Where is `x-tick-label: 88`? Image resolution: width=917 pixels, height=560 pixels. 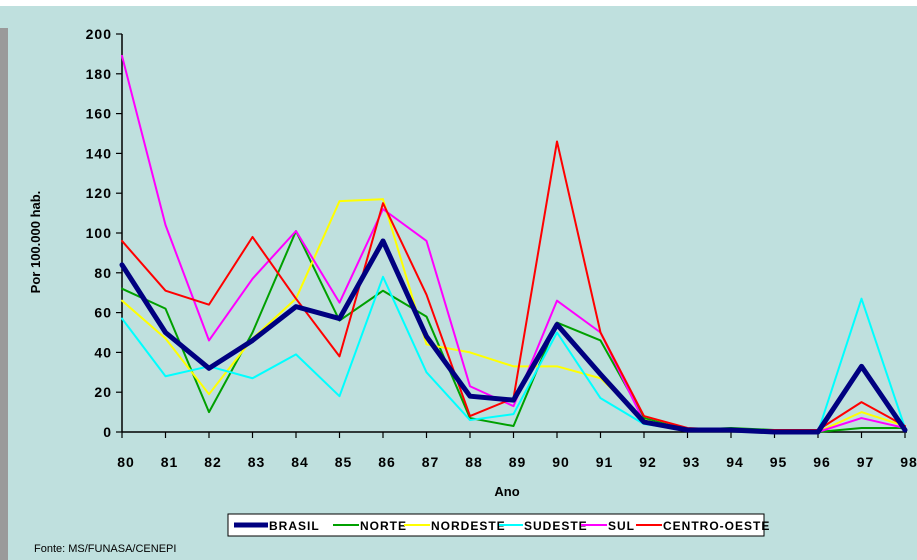
x-tick-label: 88 is located at coordinates (474, 462).